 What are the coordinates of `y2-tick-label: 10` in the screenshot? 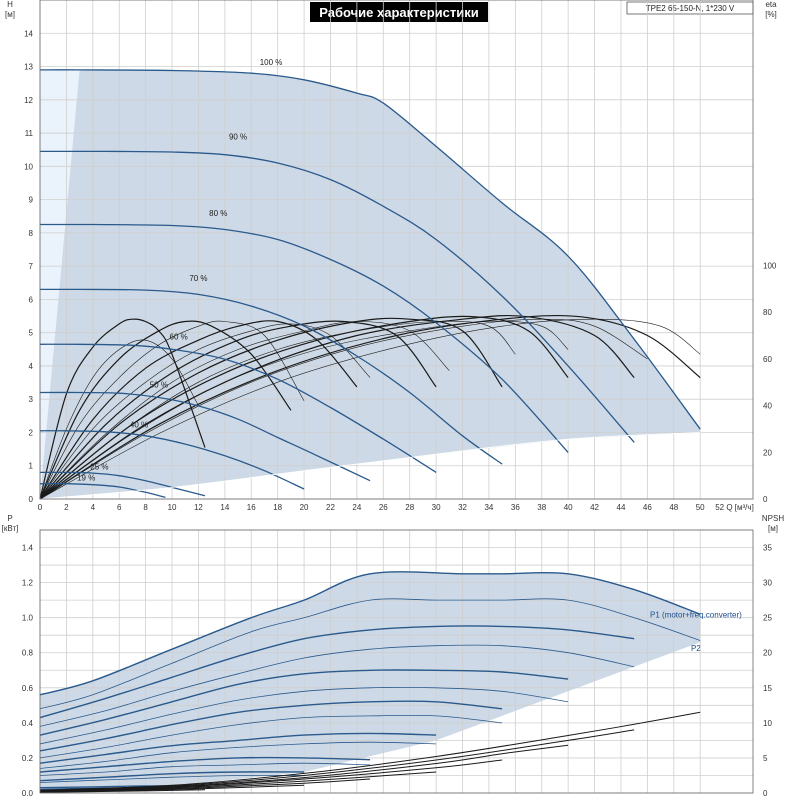 It's located at (767, 723).